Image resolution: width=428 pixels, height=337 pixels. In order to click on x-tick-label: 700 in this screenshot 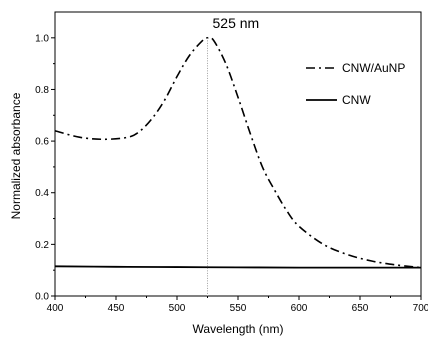, I will do `click(420, 308)`.